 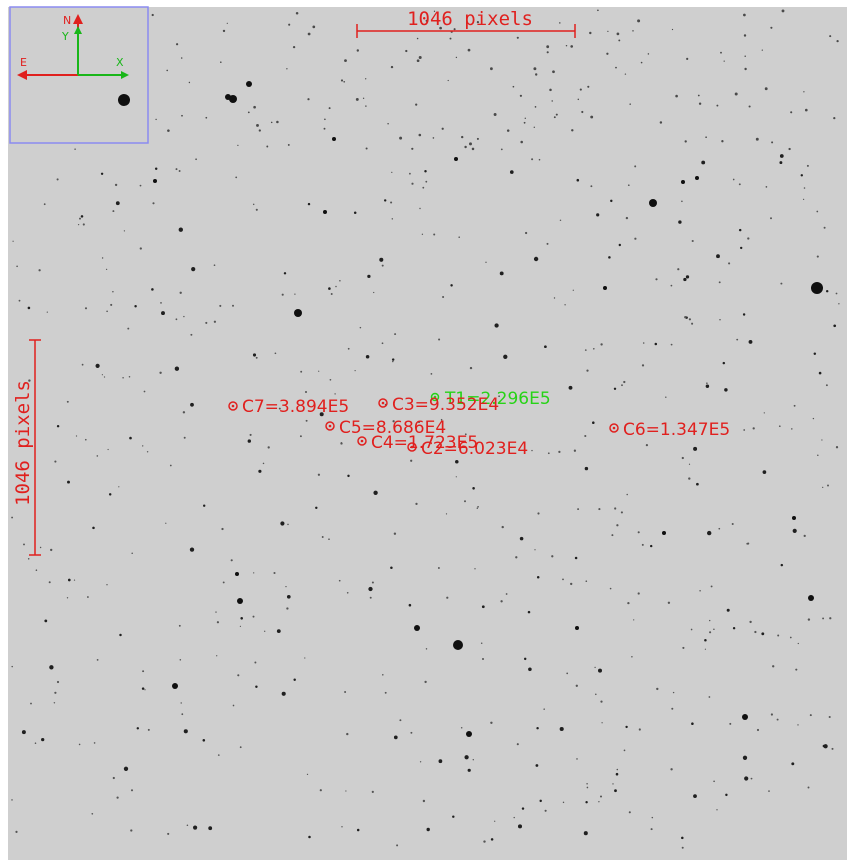 What do you see at coordinates (78, 19) in the screenshot?
I see `north-arrowhead-icon` at bounding box center [78, 19].